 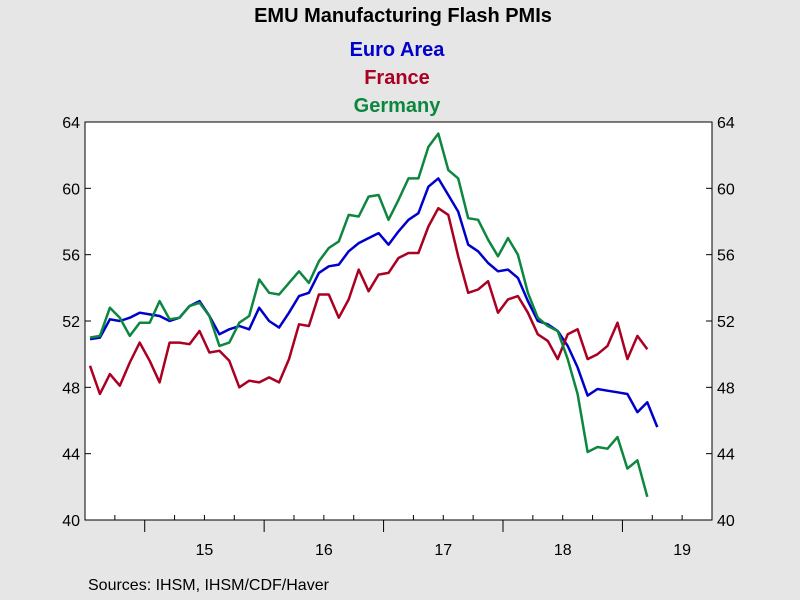 What do you see at coordinates (208, 585) in the screenshot?
I see `source-note: Sources: IHSM, IHSM/CDF/Haver` at bounding box center [208, 585].